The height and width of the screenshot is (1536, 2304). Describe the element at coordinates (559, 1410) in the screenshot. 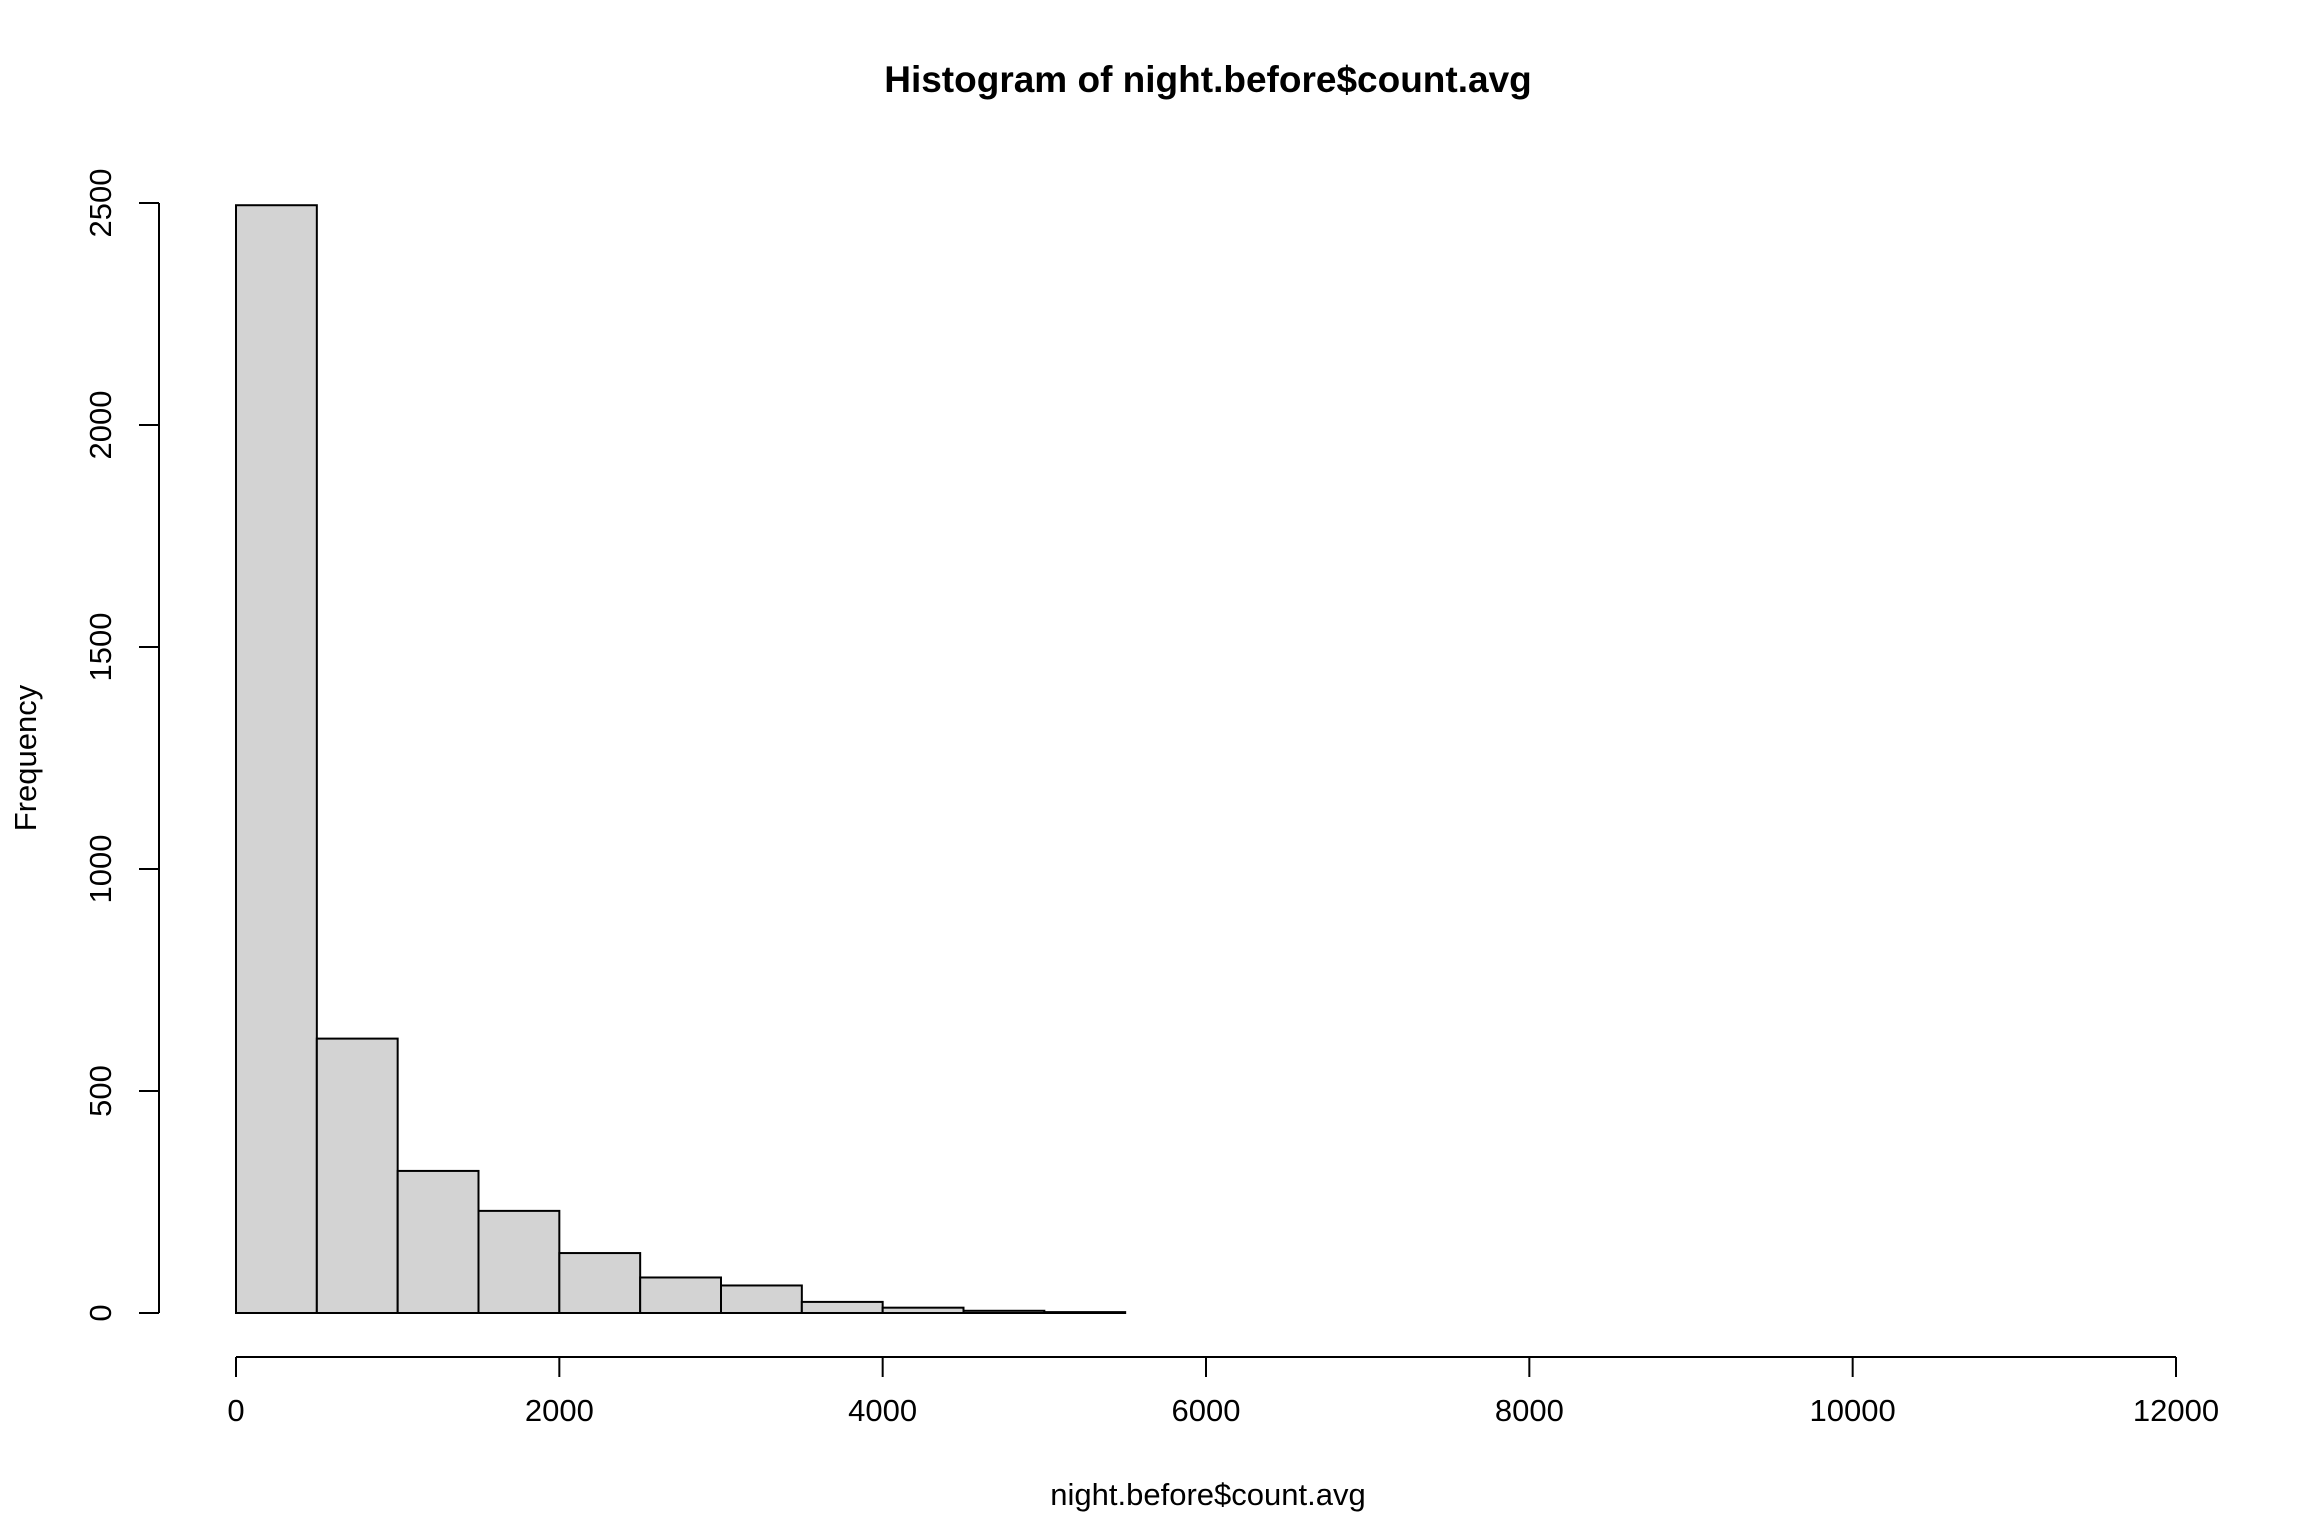

I see `x-tick-label: 2000` at that location.